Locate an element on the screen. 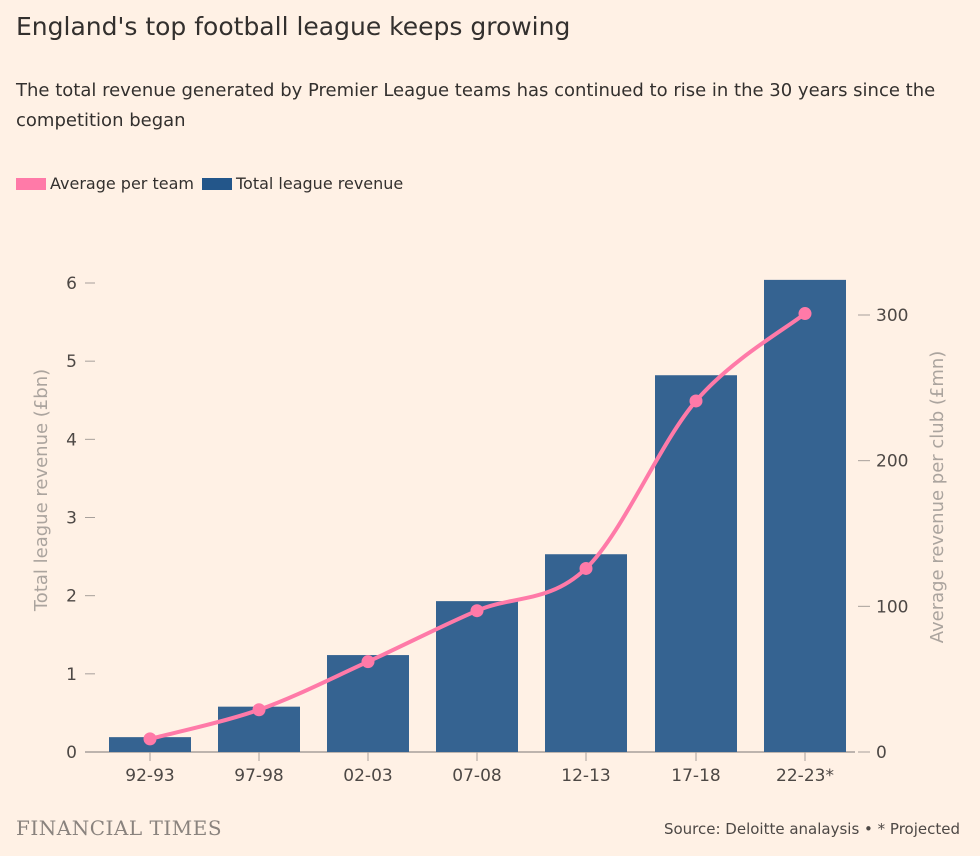 Image resolution: width=980 pixels, height=856 pixels. legend: Average per team Total league revenue is located at coordinates (213, 183).